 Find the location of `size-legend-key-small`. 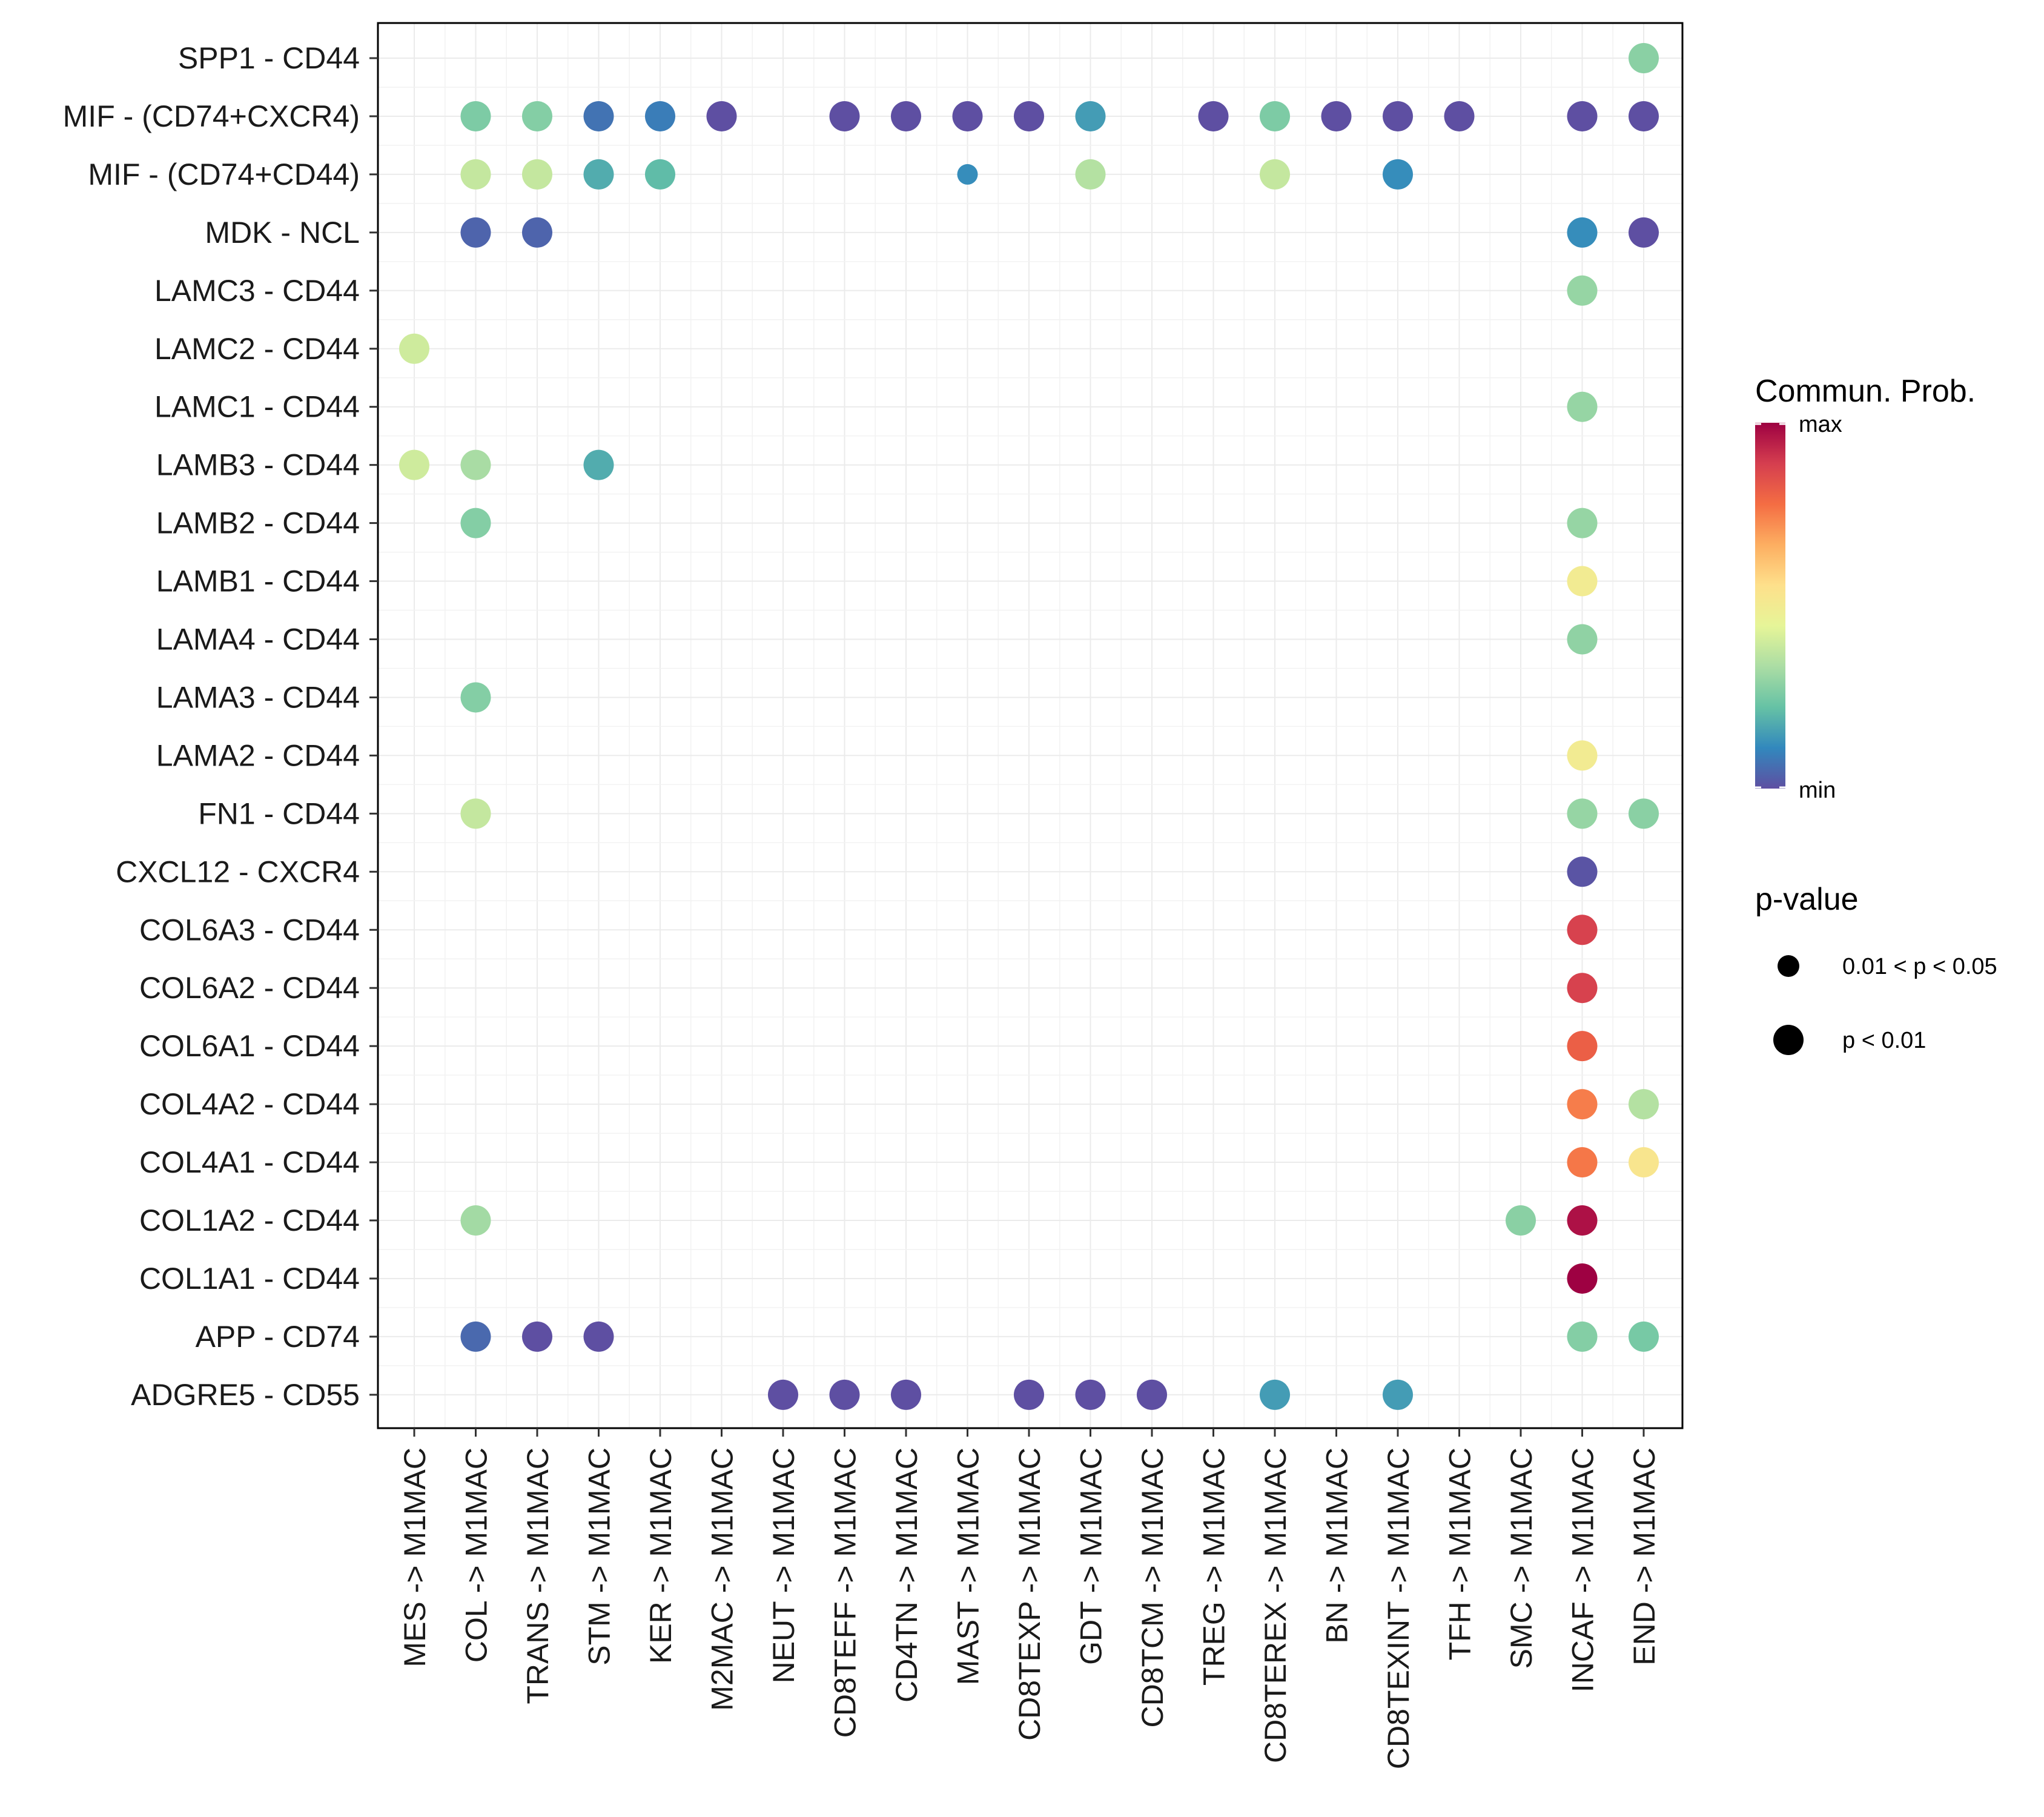

size-legend-key-small is located at coordinates (1788, 966).